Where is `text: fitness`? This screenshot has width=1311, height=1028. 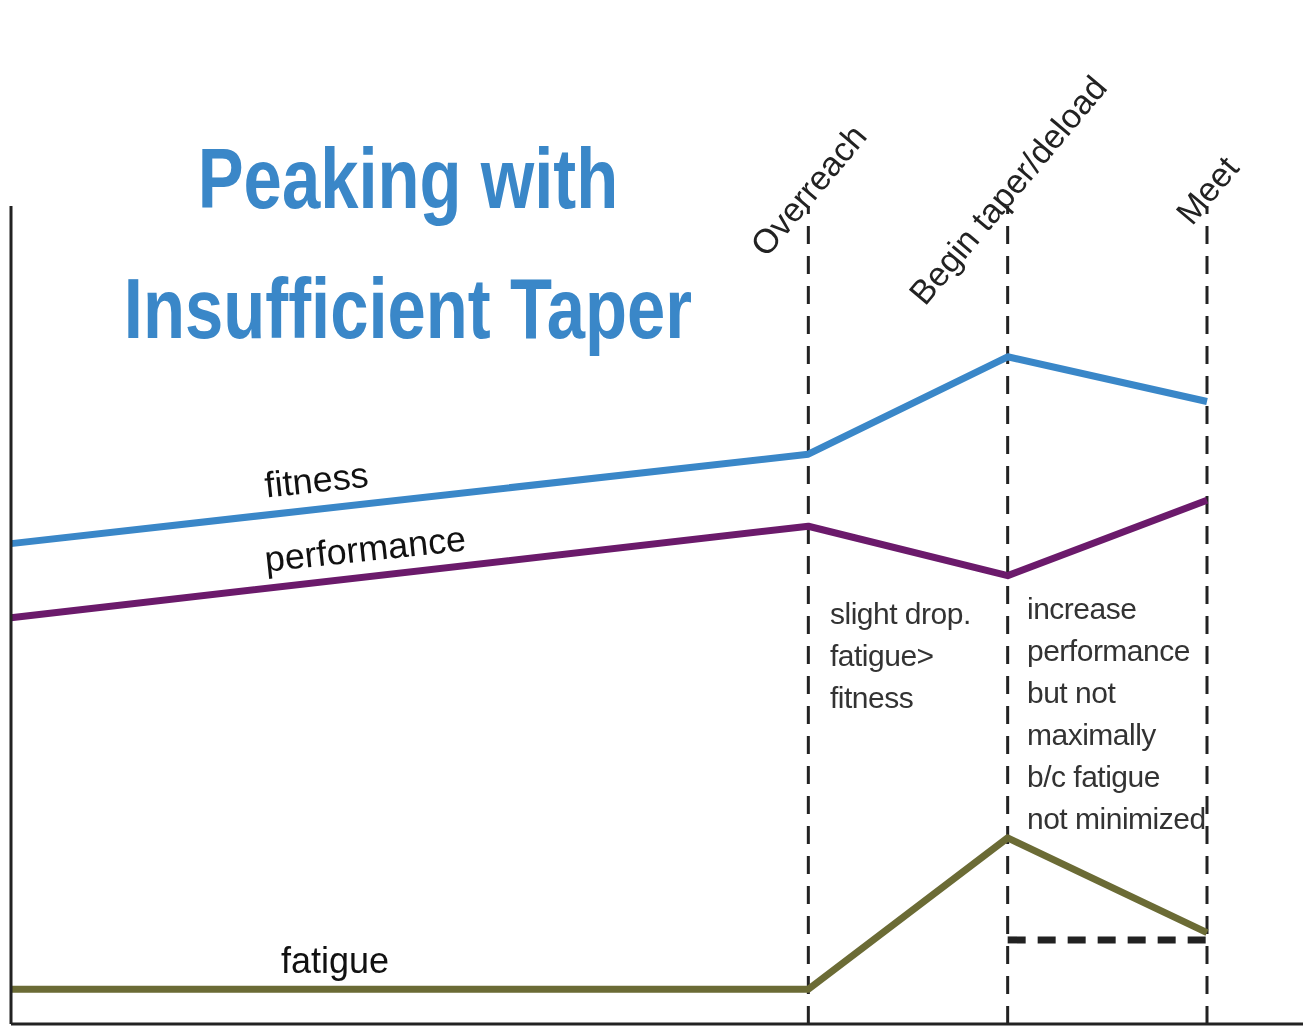 text: fitness is located at coordinates (316, 479).